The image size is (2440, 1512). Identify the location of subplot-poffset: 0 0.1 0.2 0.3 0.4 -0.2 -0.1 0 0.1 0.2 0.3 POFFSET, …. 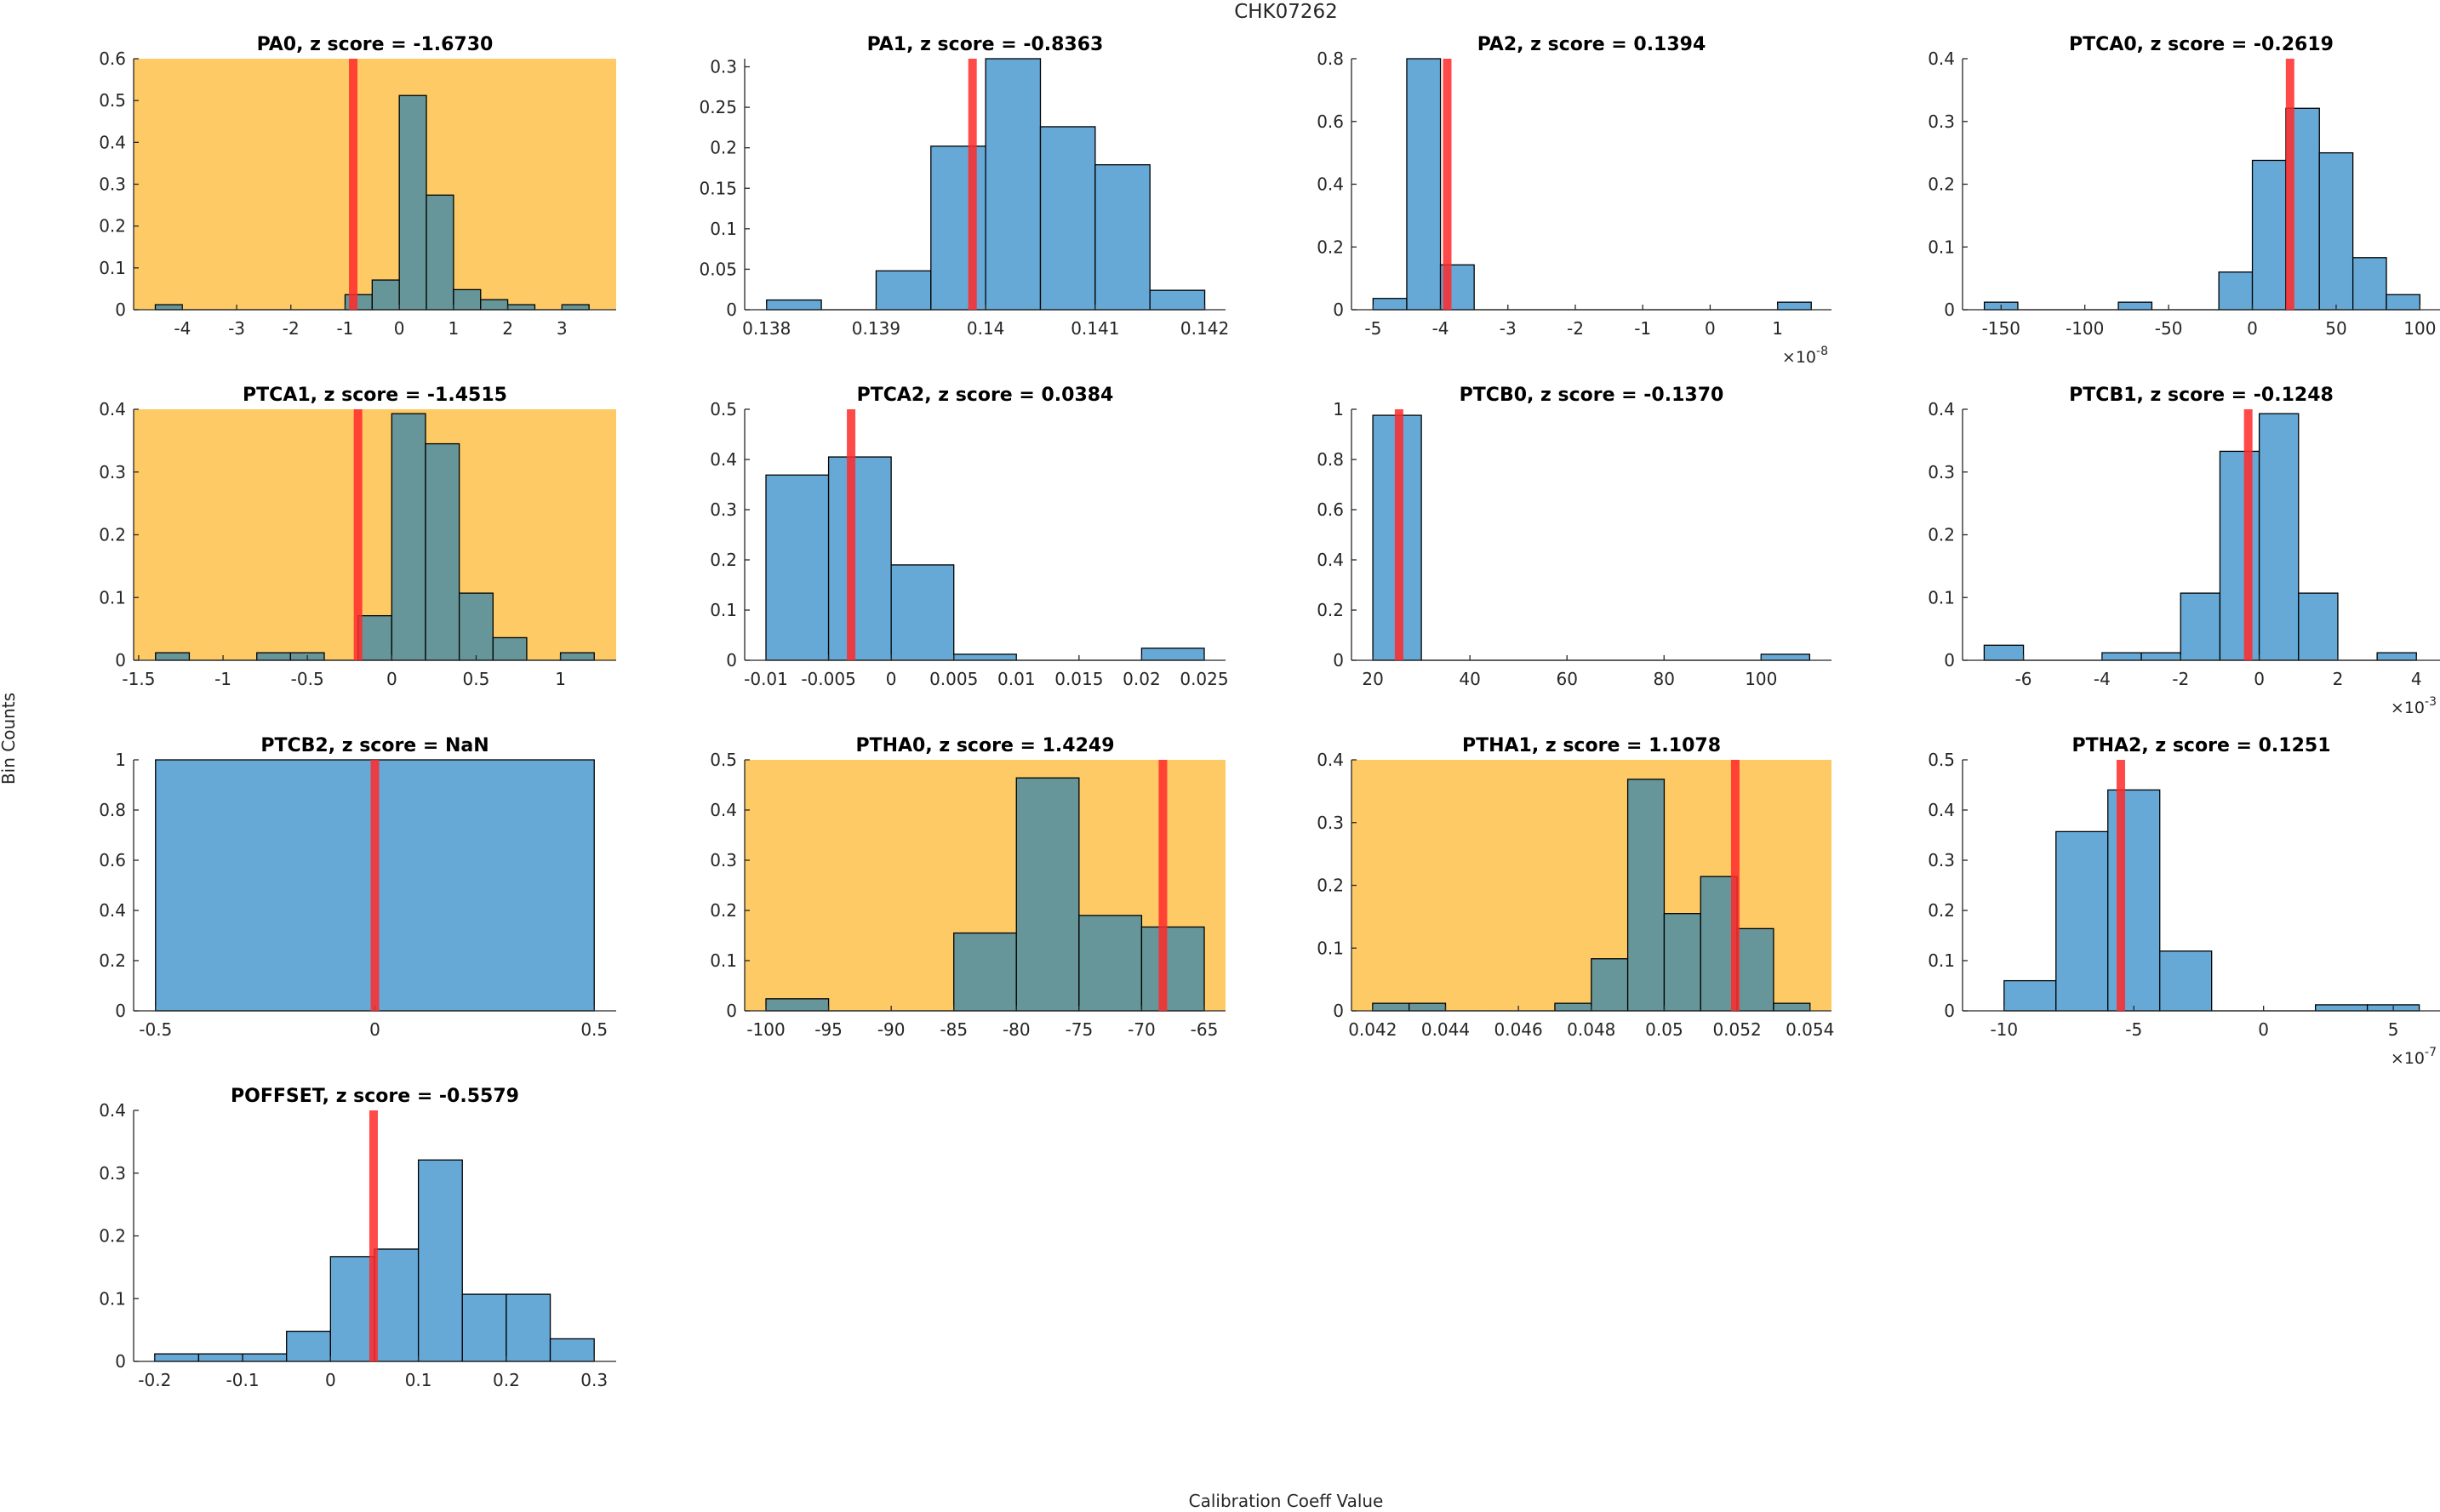
(357, 1238).